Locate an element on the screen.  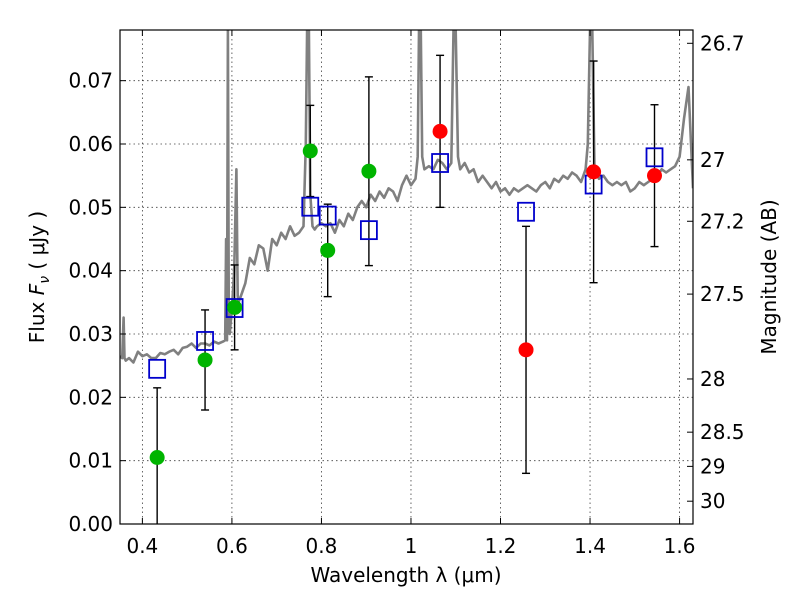
y2-tick-label: 28 is located at coordinates (712, 379).